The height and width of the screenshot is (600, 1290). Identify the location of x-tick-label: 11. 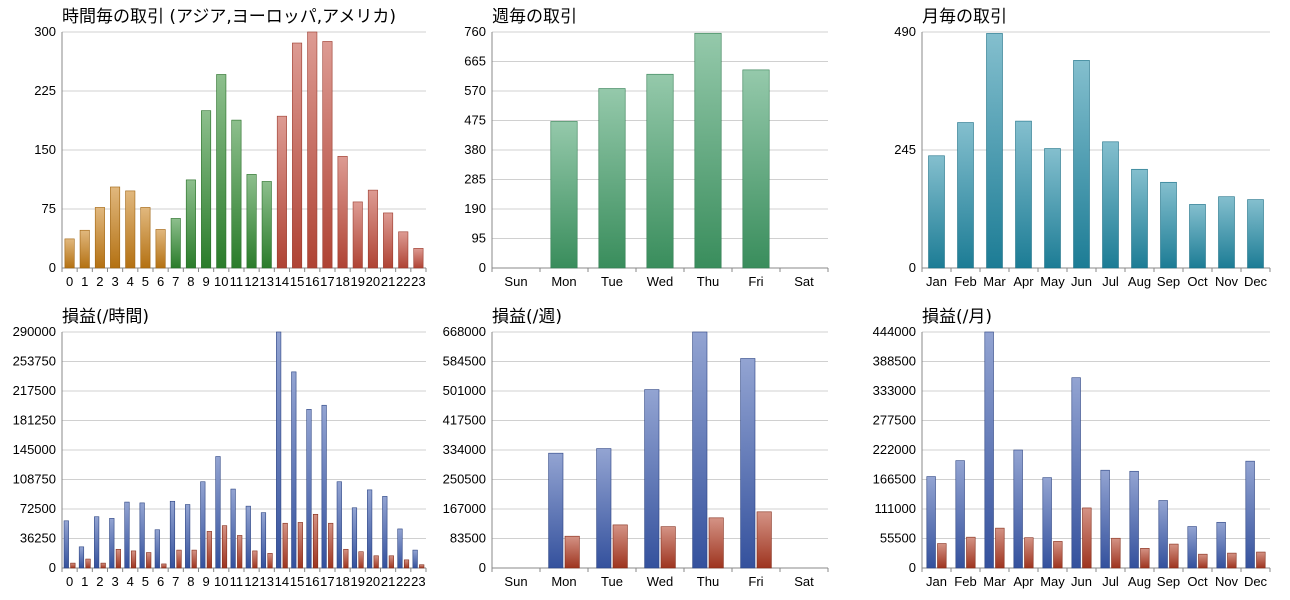
(237, 581).